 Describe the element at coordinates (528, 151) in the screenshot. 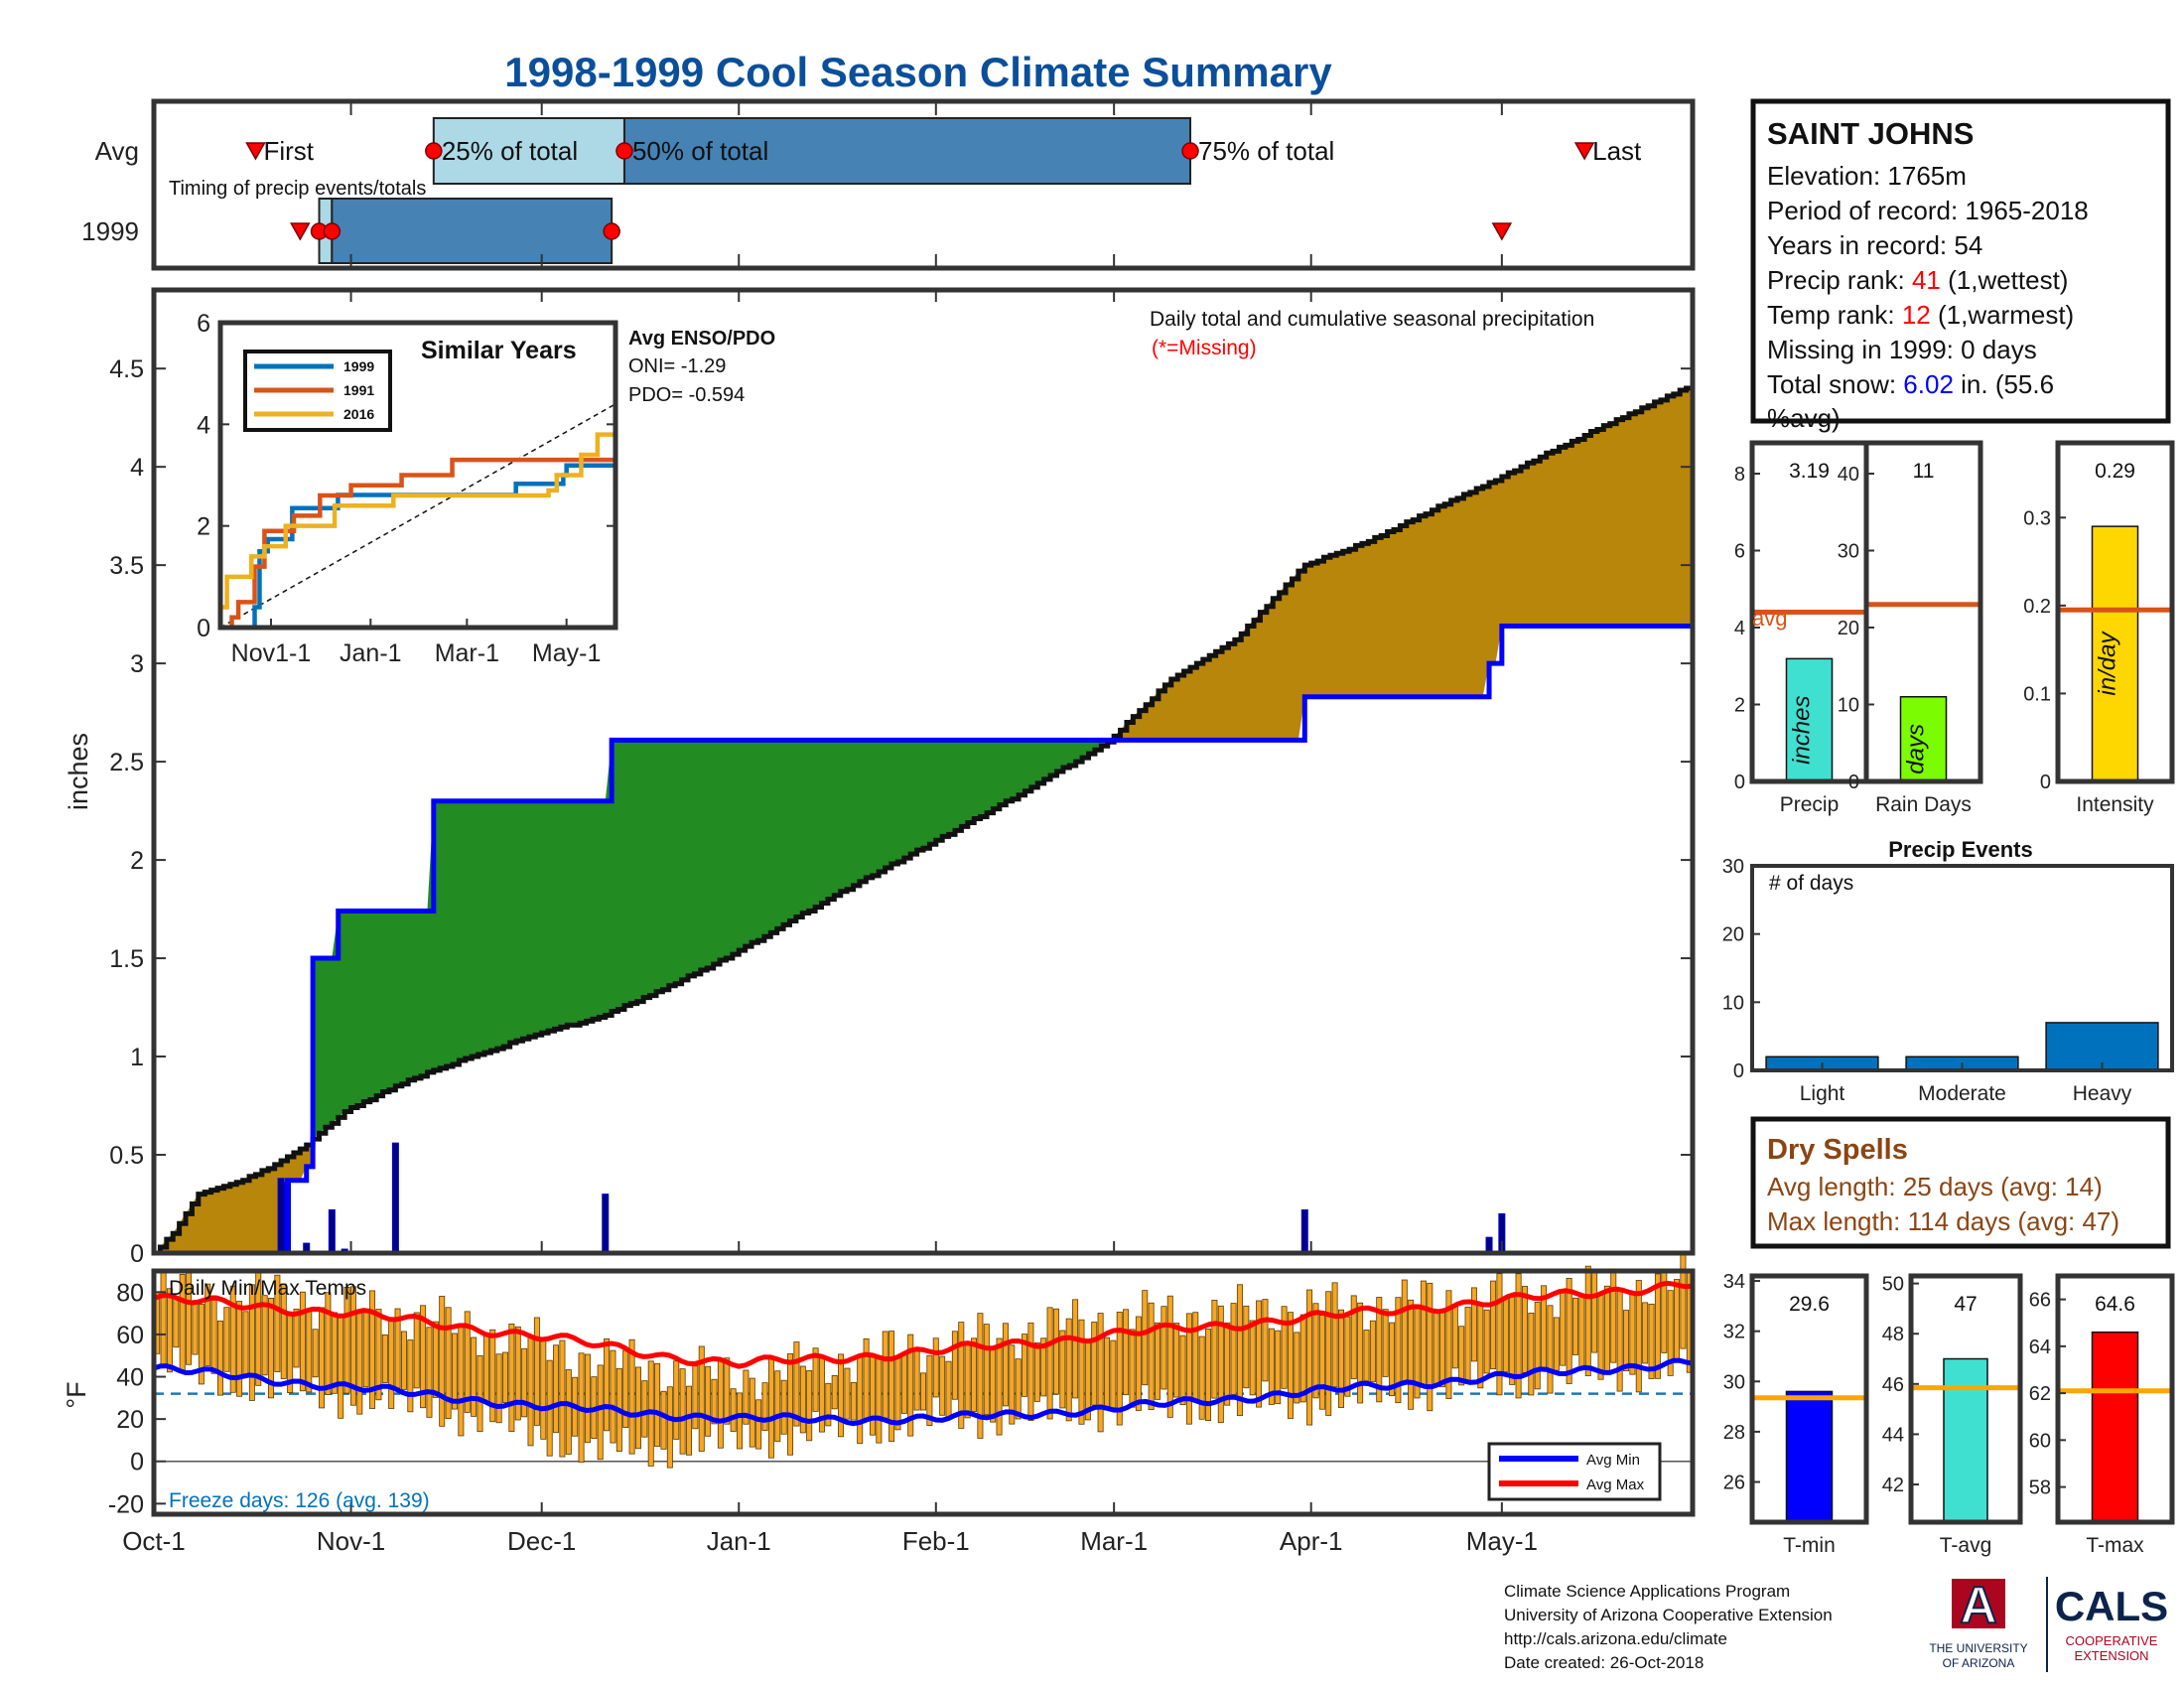

I see `avg-q25-q50-box` at that location.